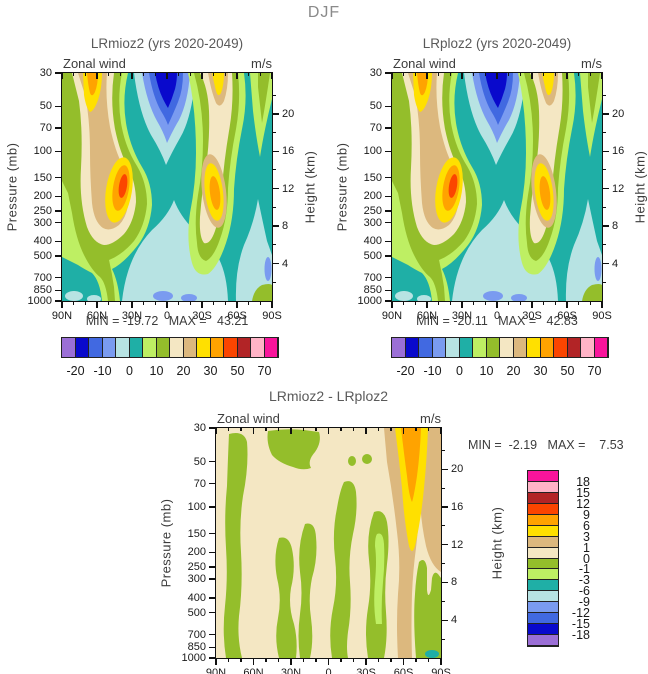  Describe the element at coordinates (615, 226) in the screenshot. I see `height-tick-label: 8` at that location.